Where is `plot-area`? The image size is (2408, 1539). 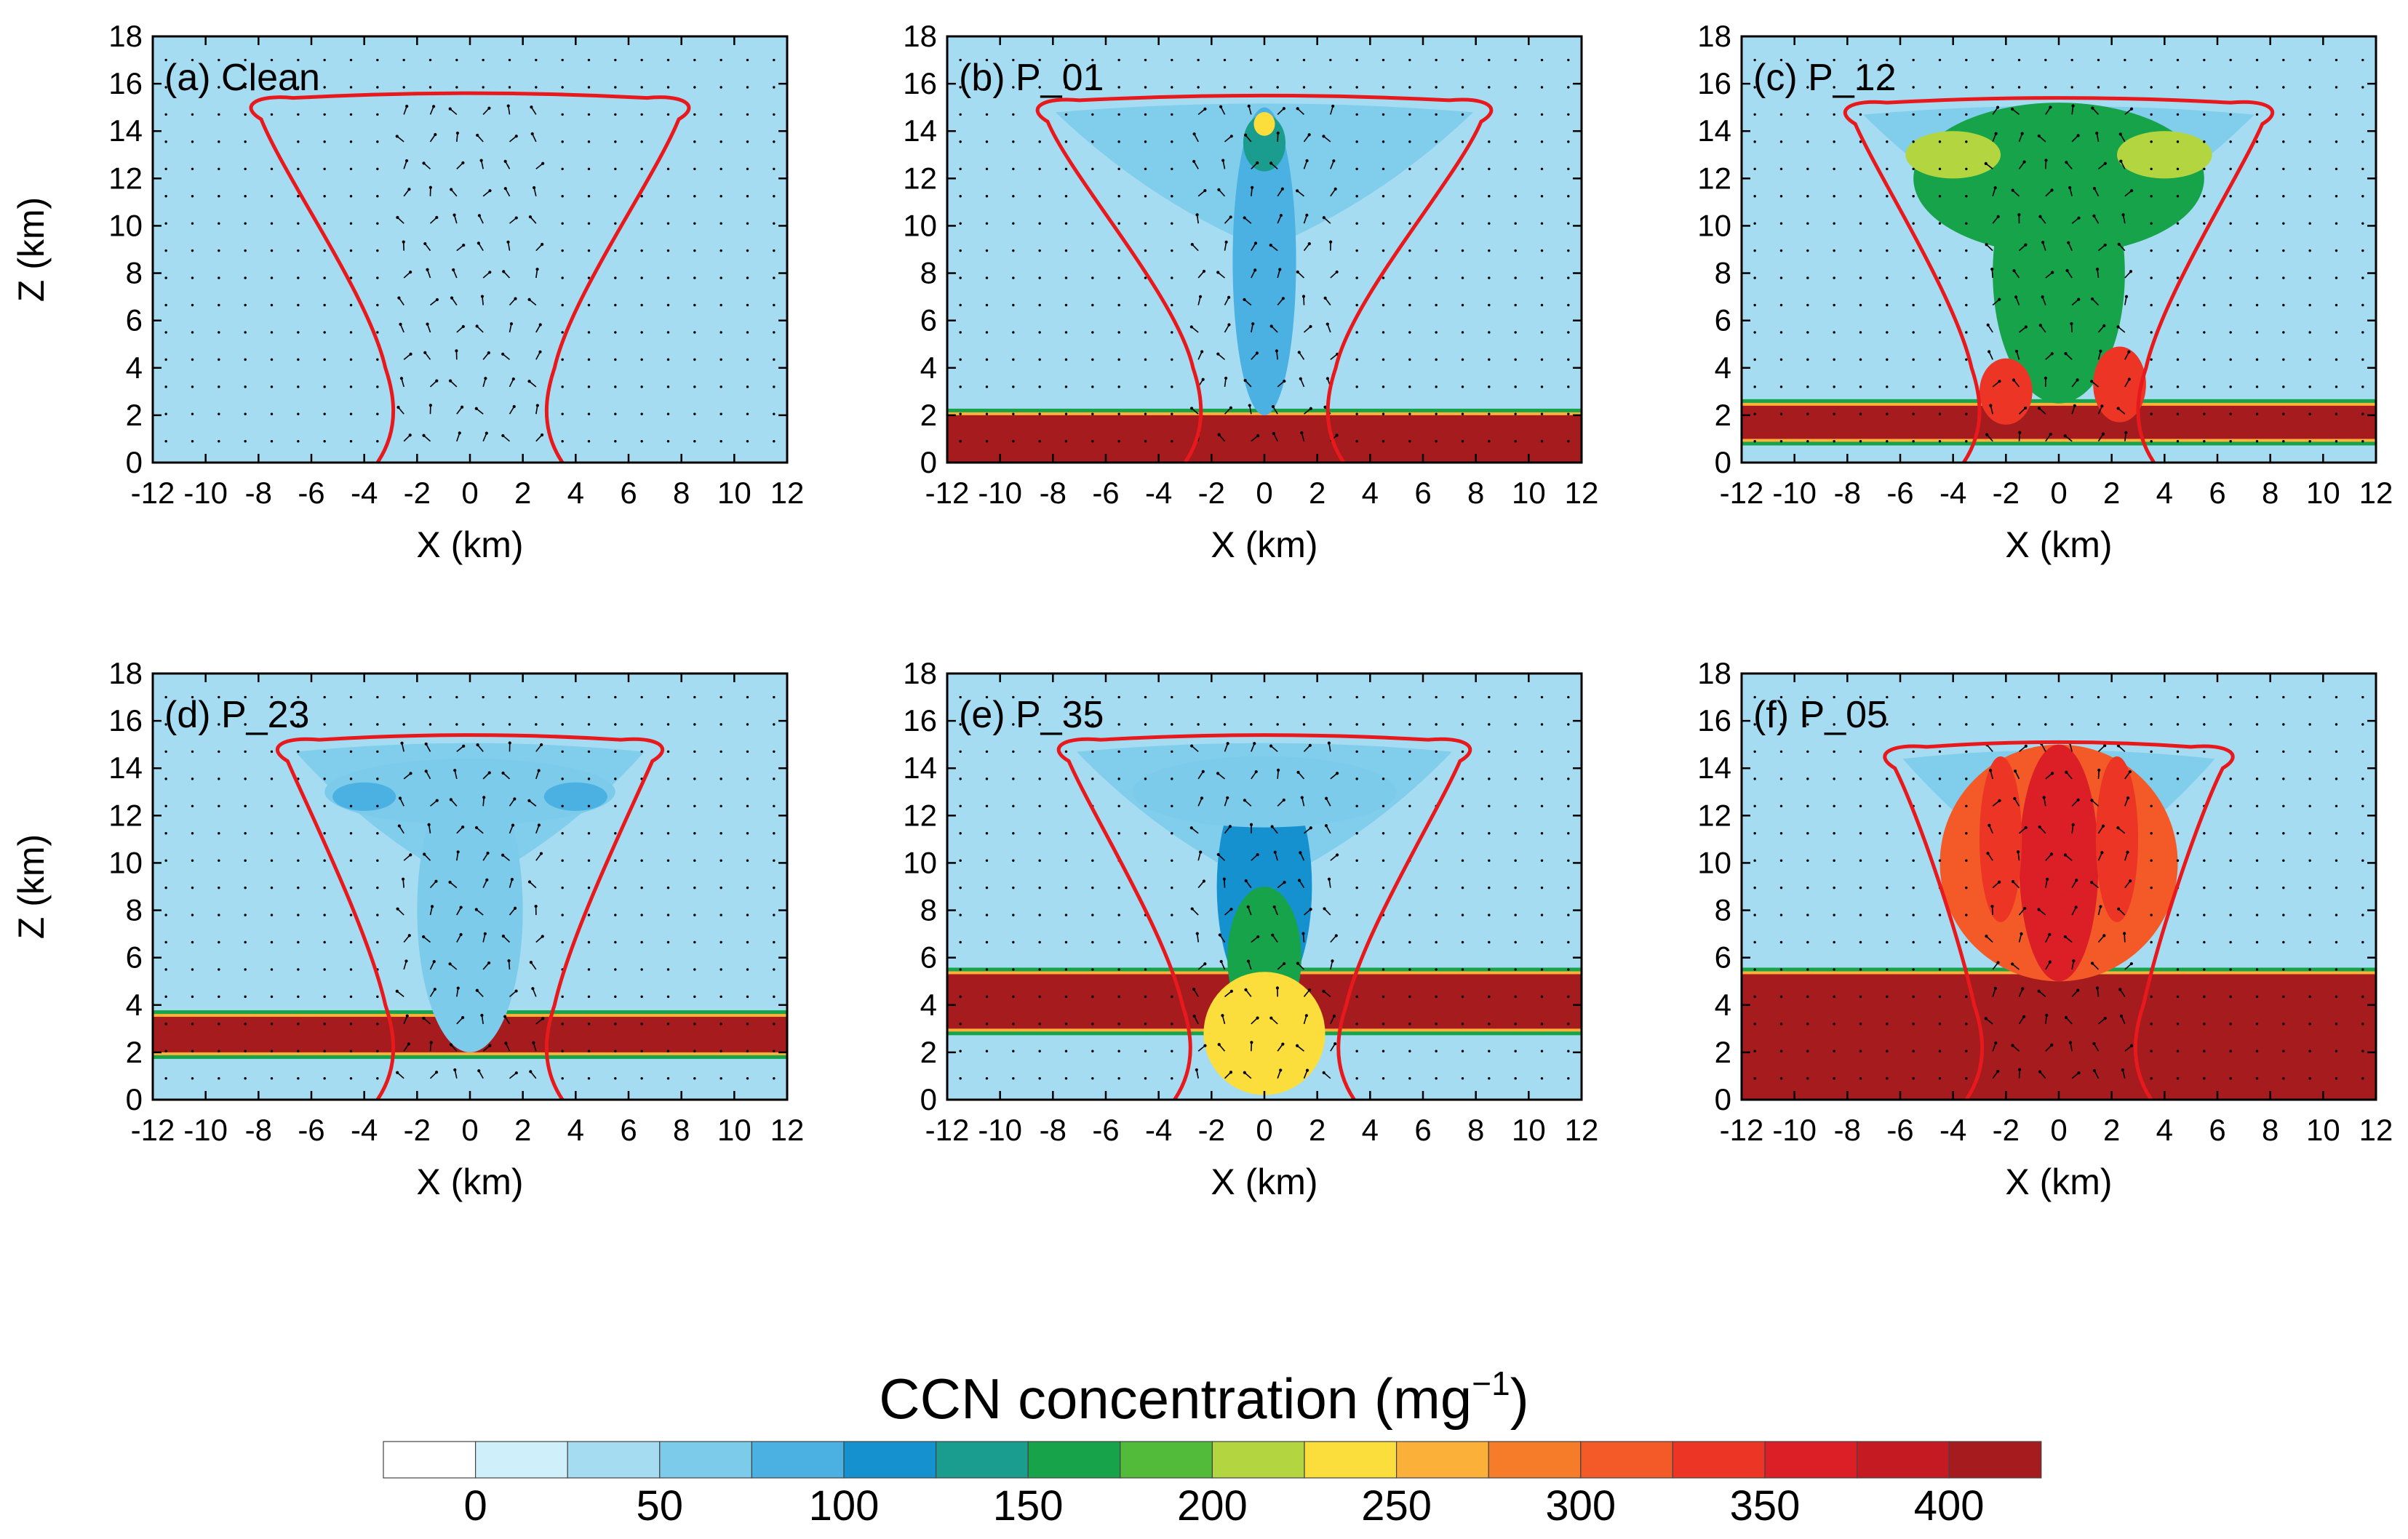 plot-area is located at coordinates (2059, 249).